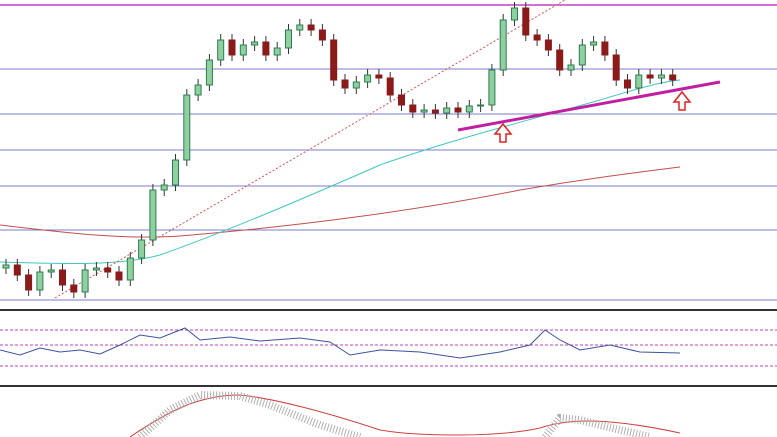  What do you see at coordinates (340, 343) in the screenshot?
I see `rsi-line` at bounding box center [340, 343].